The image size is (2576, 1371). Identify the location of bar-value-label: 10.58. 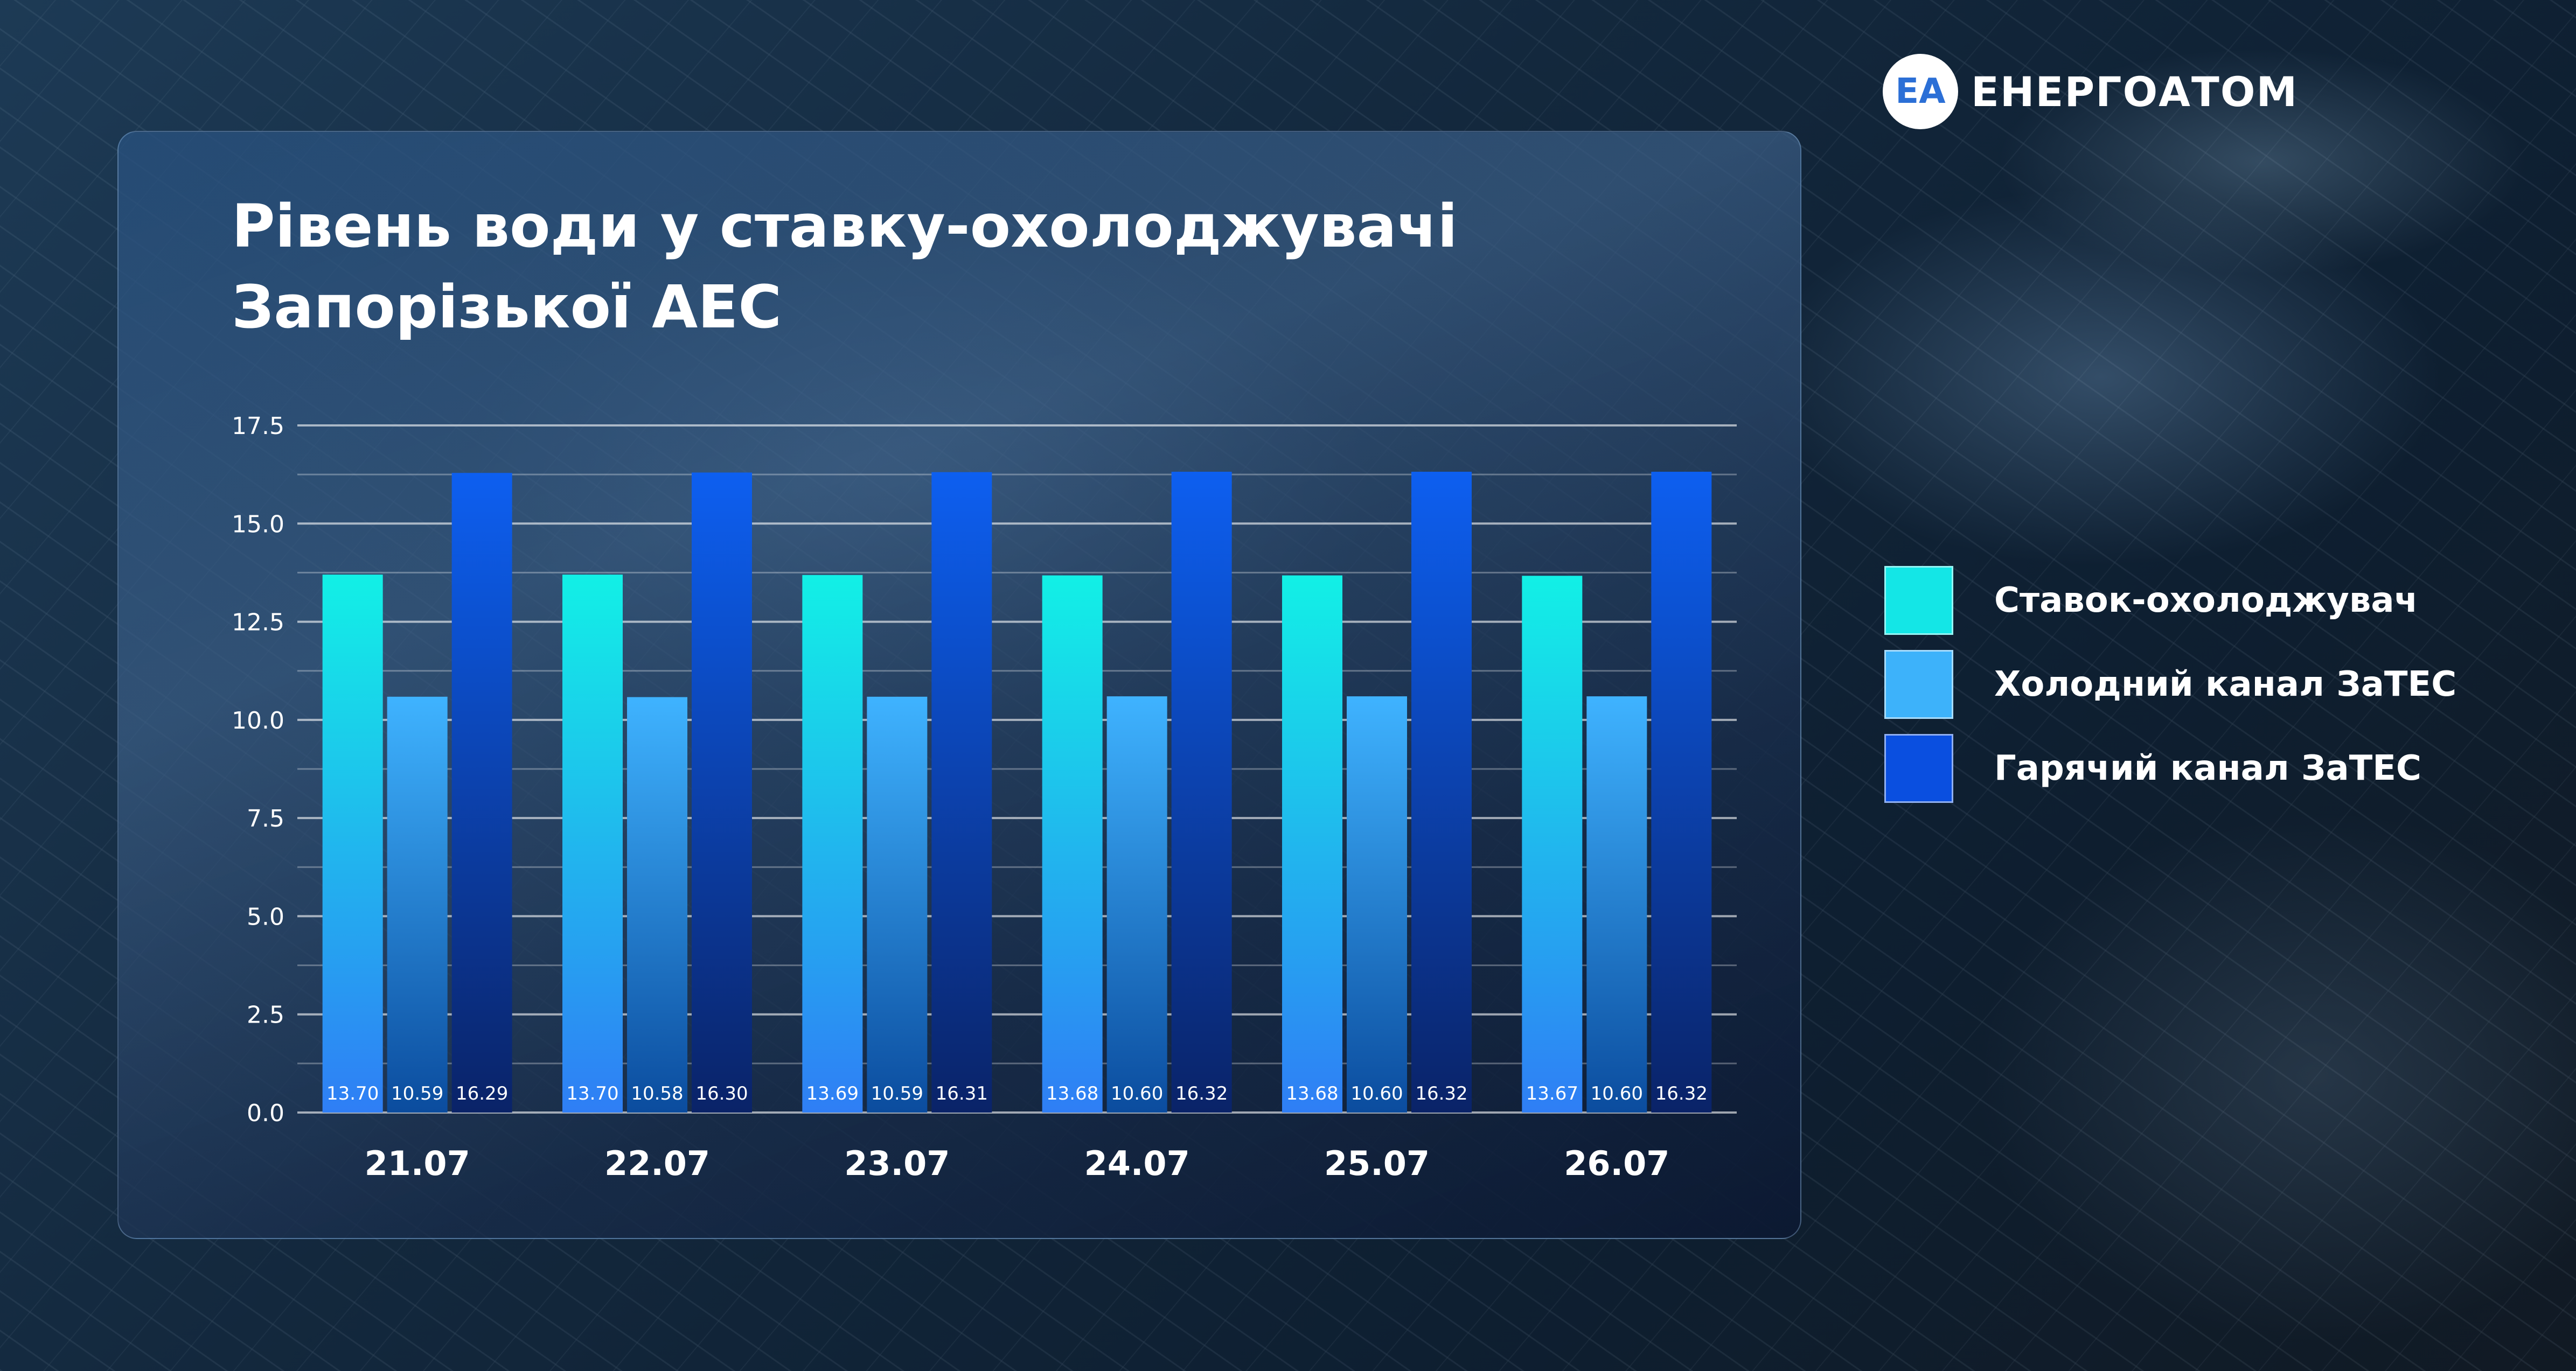
(657, 1094).